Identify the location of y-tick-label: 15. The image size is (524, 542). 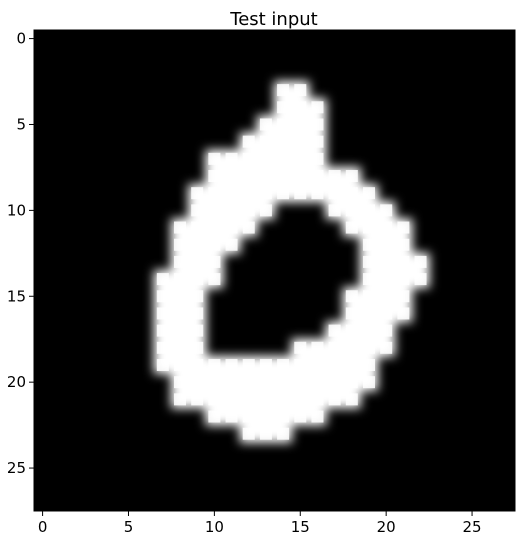
(16, 296).